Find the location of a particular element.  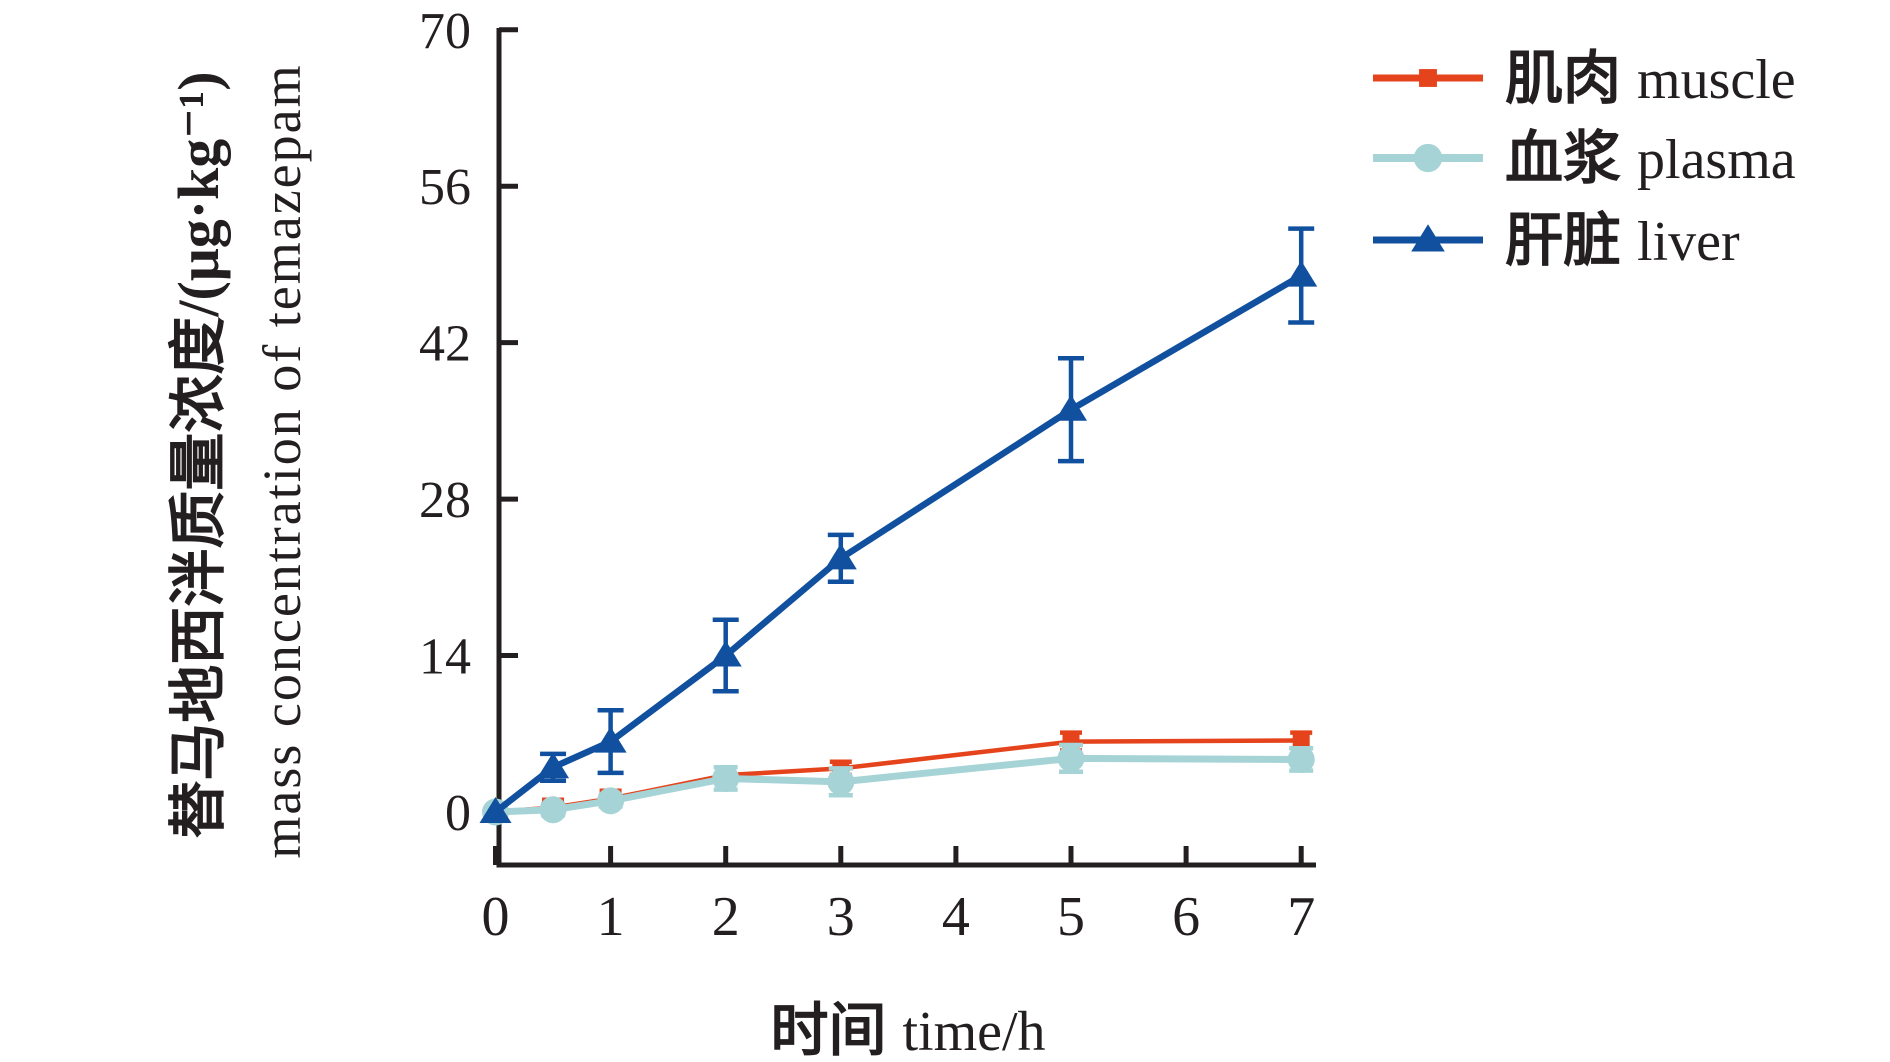

x-tick-label: 3 is located at coordinates (841, 917).